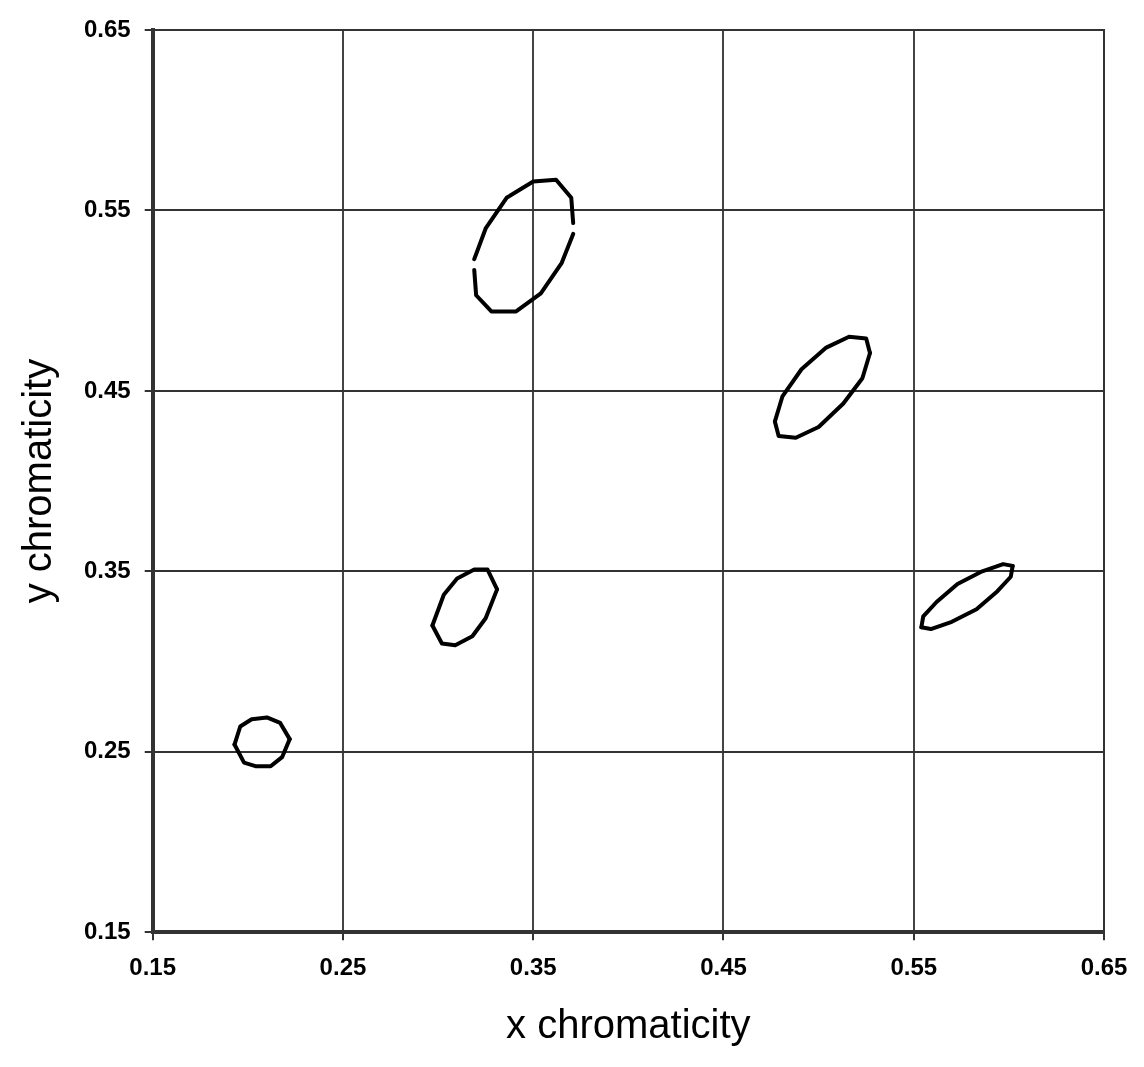 This screenshot has width=1144, height=1067. What do you see at coordinates (107, 750) in the screenshot?
I see `y-tick-label: 0.25` at bounding box center [107, 750].